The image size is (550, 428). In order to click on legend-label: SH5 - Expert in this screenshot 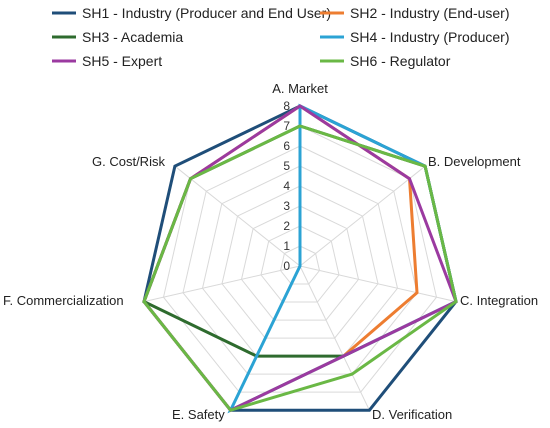, I will do `click(122, 61)`.